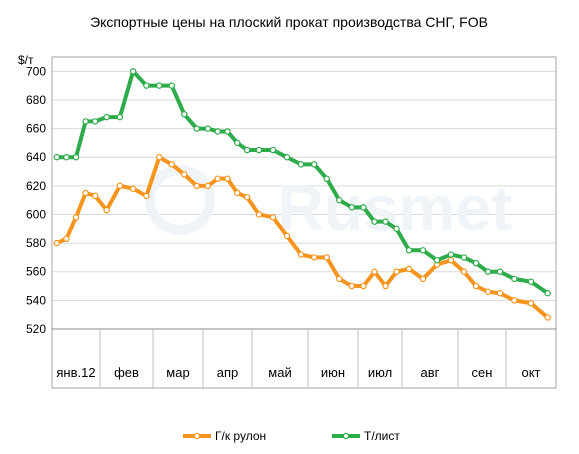  What do you see at coordinates (430, 372) in the screenshot?
I see `x-tick-label: авг` at bounding box center [430, 372].